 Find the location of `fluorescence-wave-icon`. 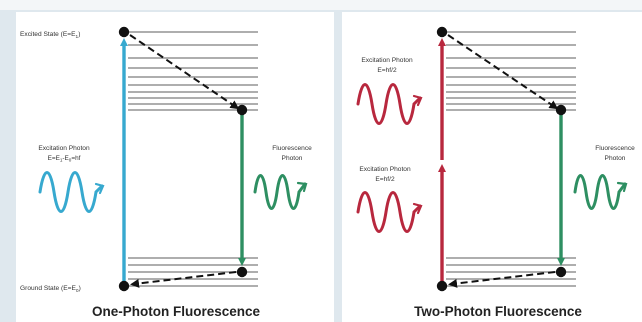

fluorescence-wave-icon is located at coordinates (280, 192).